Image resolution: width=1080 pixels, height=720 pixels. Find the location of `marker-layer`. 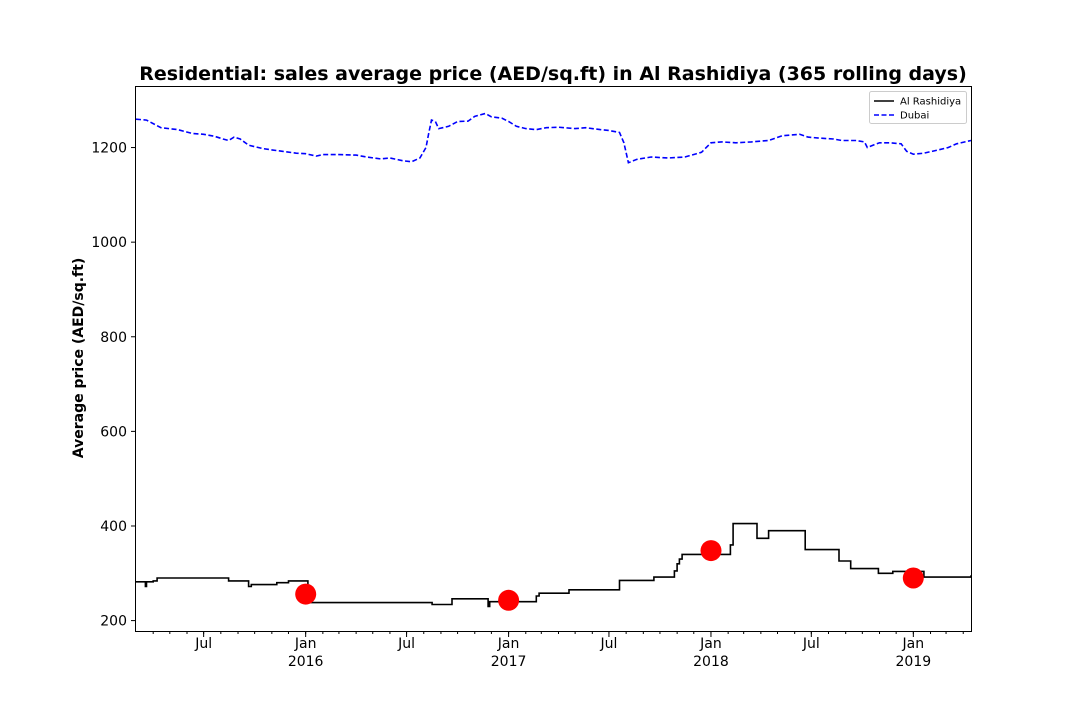

marker-layer is located at coordinates (609, 575).